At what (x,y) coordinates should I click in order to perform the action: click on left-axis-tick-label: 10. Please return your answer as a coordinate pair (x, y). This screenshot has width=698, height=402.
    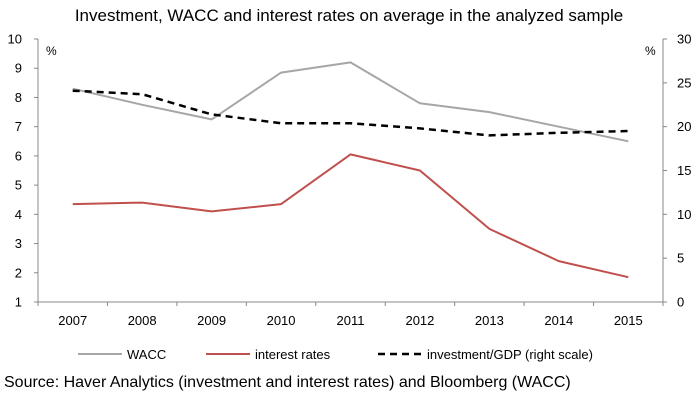
    Looking at the image, I should click on (15, 39).